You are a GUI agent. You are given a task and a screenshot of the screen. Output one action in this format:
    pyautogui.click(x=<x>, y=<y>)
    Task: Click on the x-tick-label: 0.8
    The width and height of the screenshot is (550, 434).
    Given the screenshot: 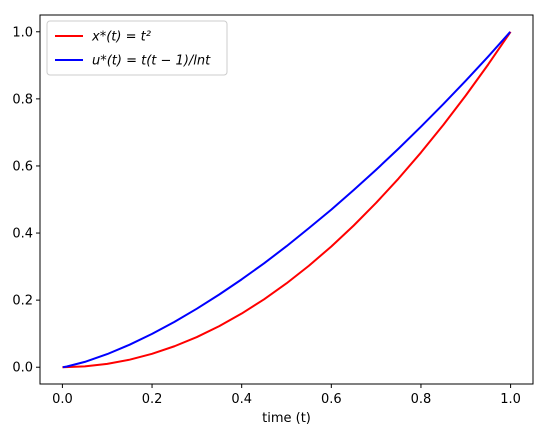 What is the action you would take?
    pyautogui.click(x=421, y=399)
    